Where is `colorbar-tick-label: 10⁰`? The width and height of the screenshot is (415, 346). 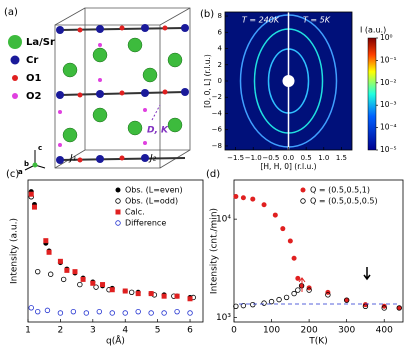 colorbar-tick-label: 10⁰ is located at coordinates (386, 37).